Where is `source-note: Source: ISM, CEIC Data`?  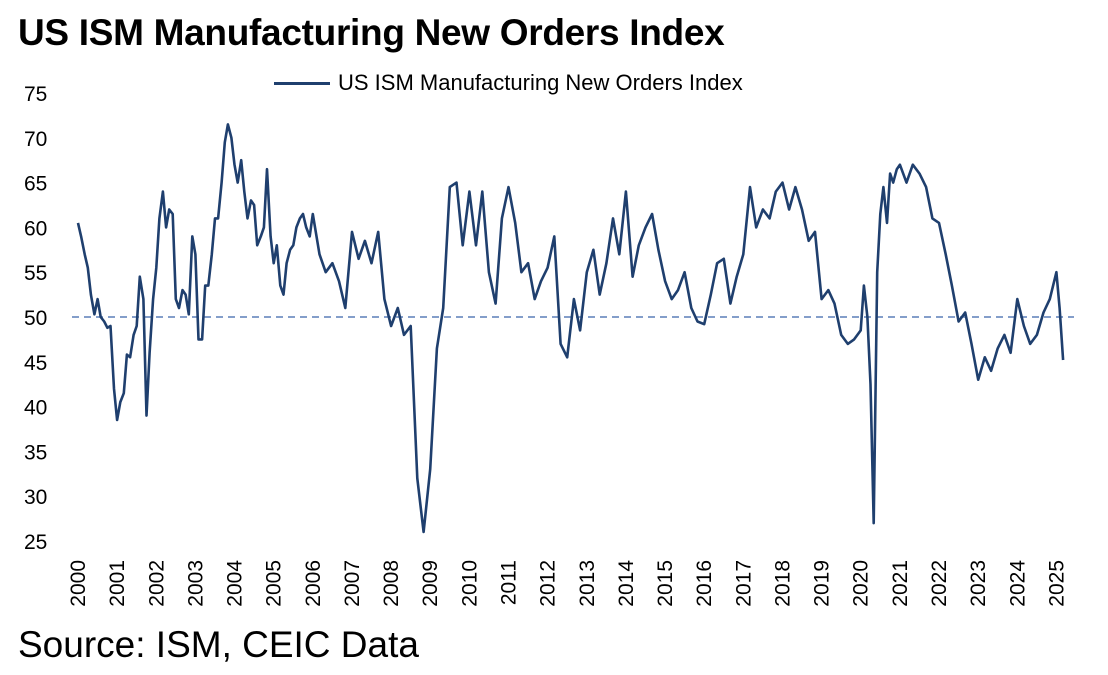
source-note: Source: ISM, CEIC Data is located at coordinates (218, 644).